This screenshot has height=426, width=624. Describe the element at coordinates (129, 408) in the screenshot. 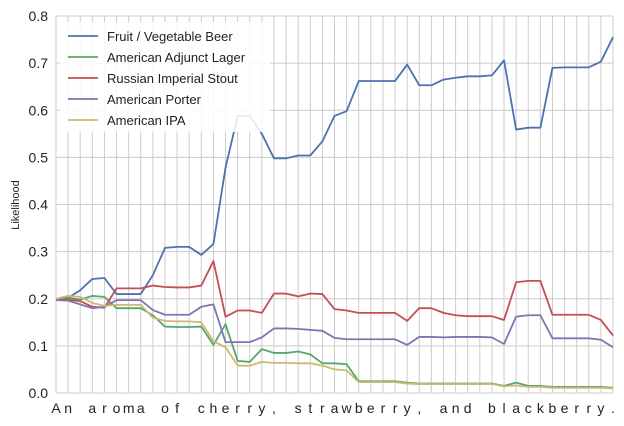

I see `x-tick-label: m` at that location.